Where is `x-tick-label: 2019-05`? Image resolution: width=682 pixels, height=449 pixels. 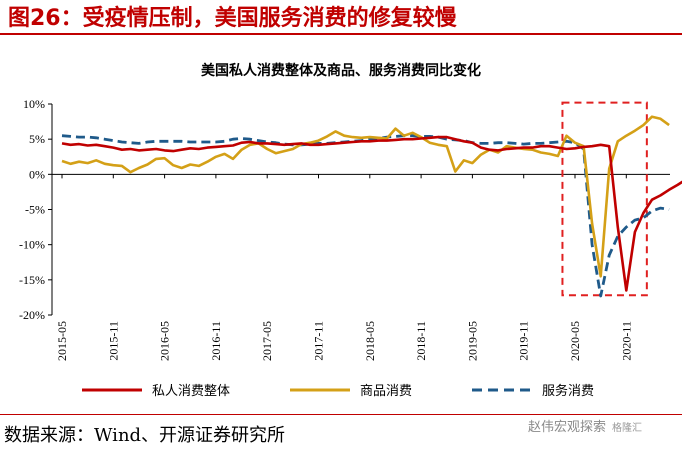
x-tick-label: 2019-05 is located at coordinates (472, 341).